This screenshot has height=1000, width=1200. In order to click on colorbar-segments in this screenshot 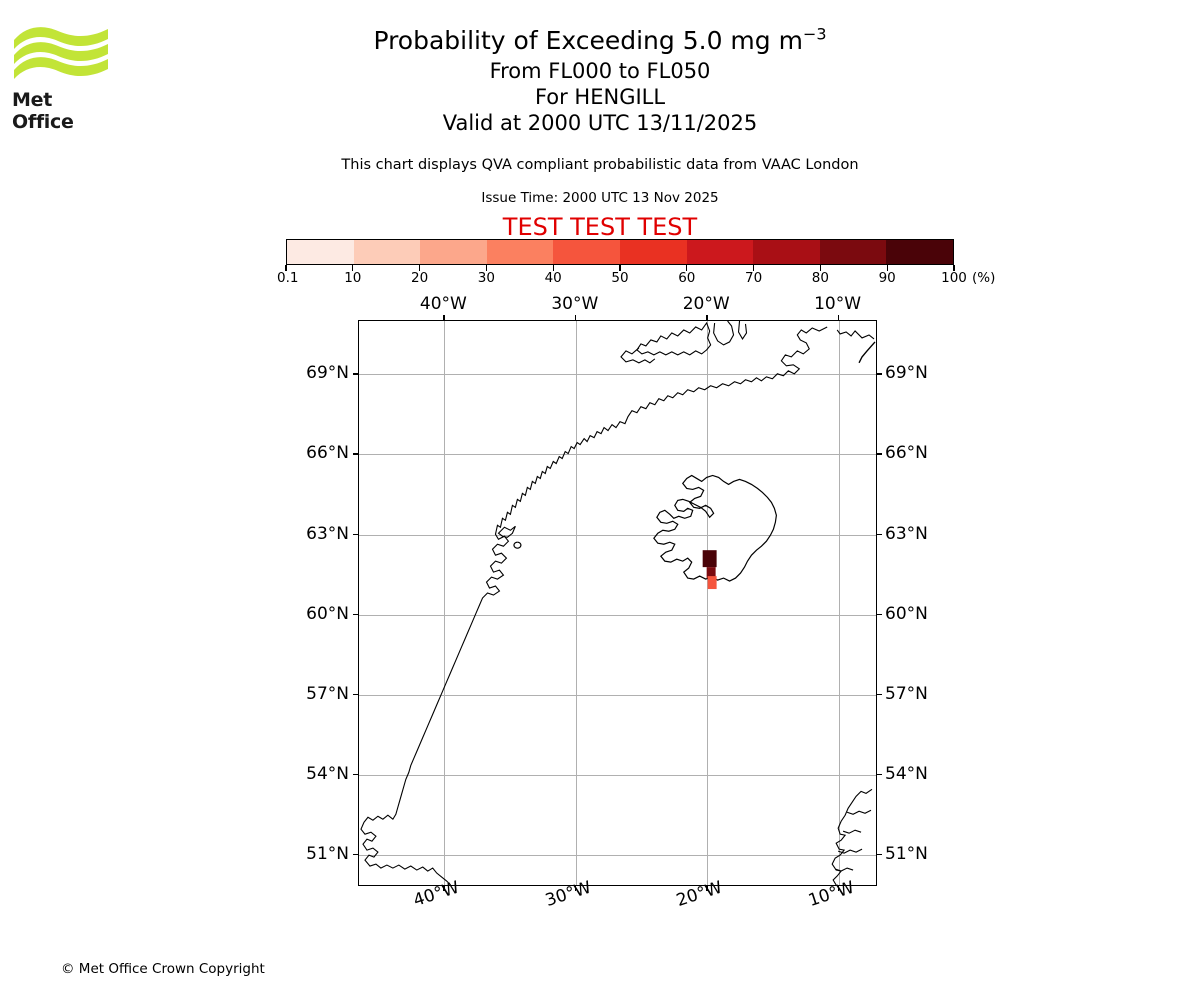, I will do `click(620, 252)`.